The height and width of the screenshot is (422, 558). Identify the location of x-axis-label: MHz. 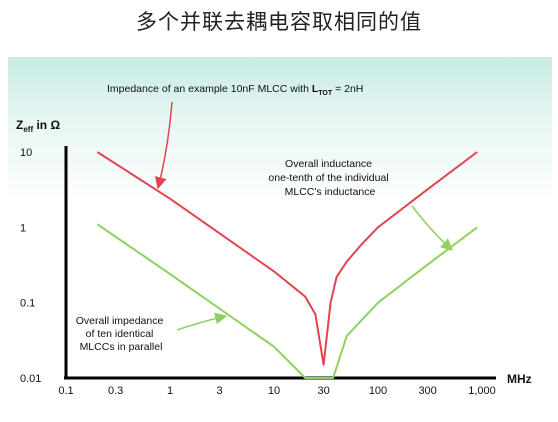
(519, 379).